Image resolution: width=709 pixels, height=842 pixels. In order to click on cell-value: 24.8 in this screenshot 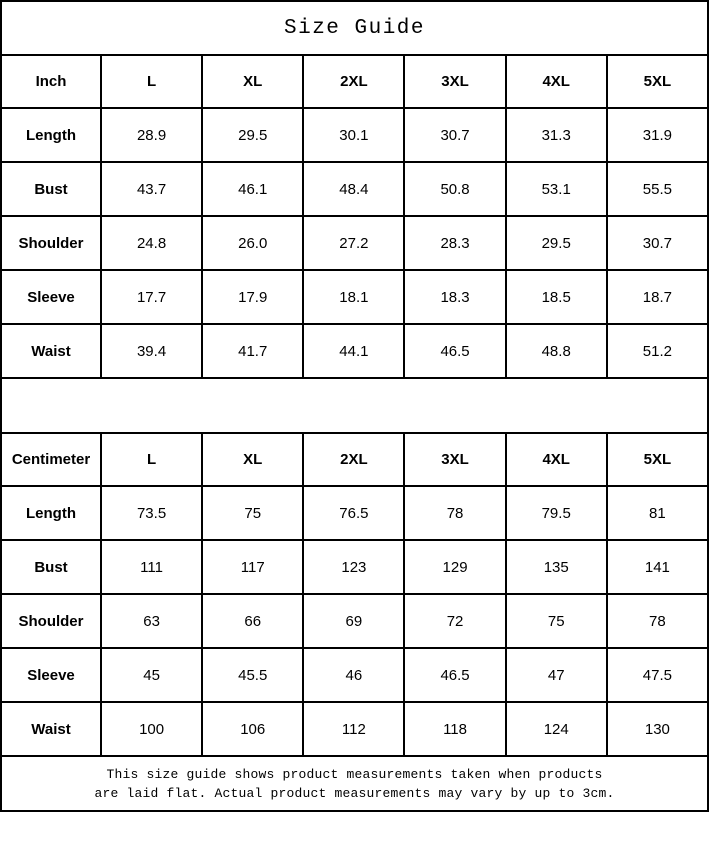, I will do `click(151, 243)`.